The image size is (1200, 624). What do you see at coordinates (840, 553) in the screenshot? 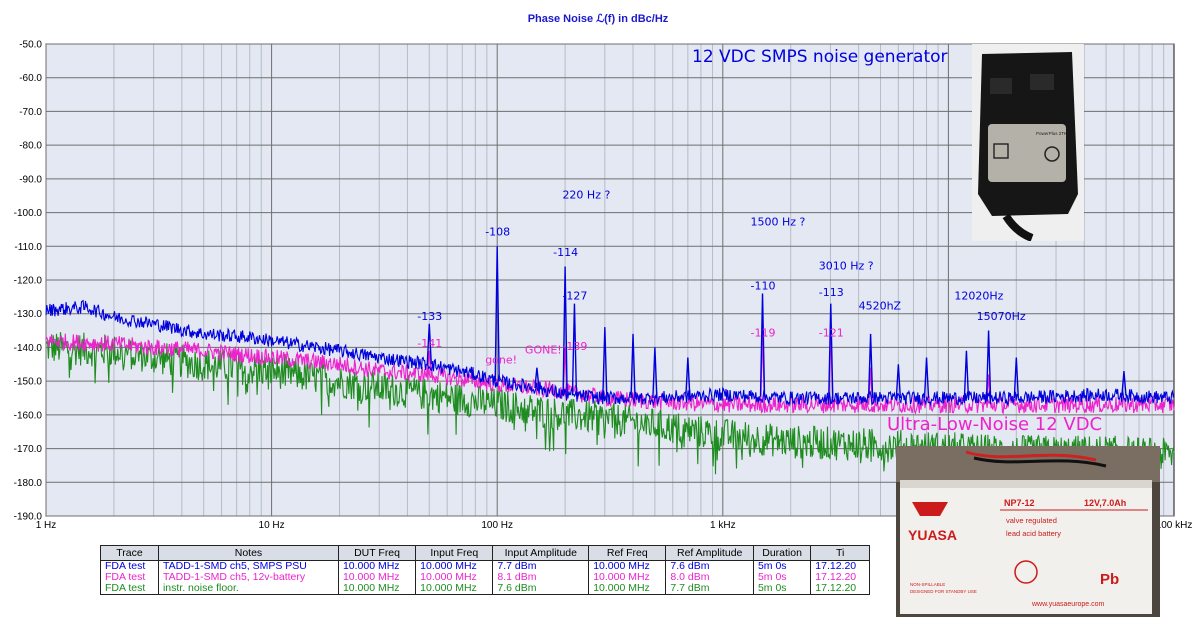
I see `col-time: Ti` at bounding box center [840, 553].